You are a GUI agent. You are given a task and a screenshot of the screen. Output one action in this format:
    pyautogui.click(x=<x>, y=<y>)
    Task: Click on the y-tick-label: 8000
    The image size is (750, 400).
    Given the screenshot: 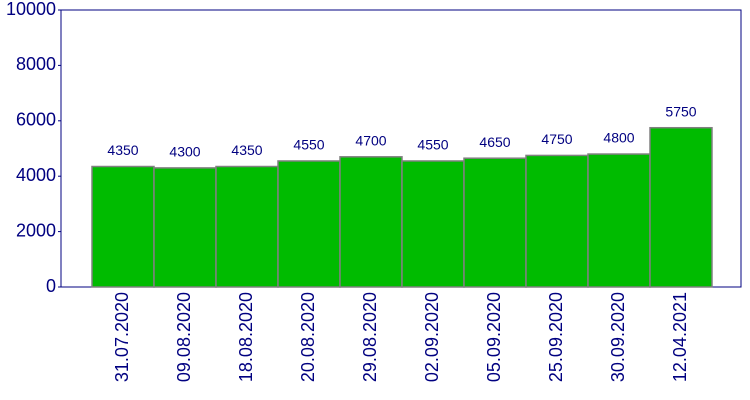 What is the action you would take?
    pyautogui.click(x=36, y=64)
    